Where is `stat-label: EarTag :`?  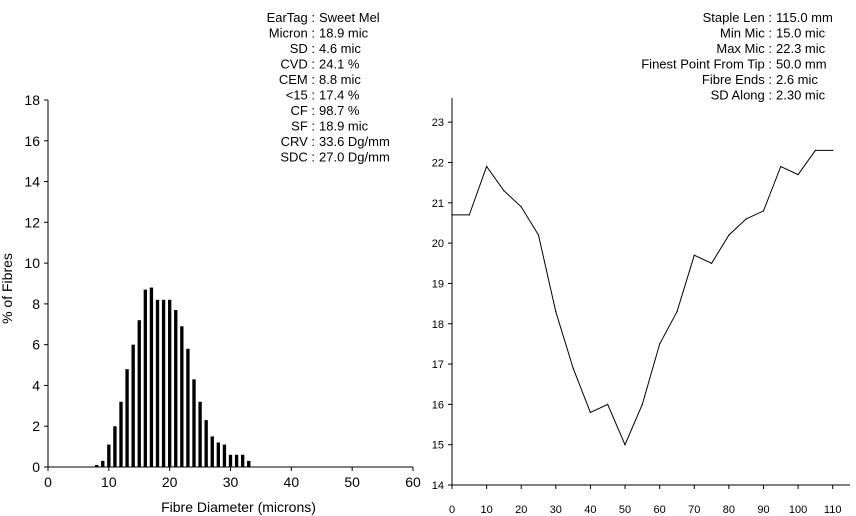
stat-label: EarTag : is located at coordinates (291, 17).